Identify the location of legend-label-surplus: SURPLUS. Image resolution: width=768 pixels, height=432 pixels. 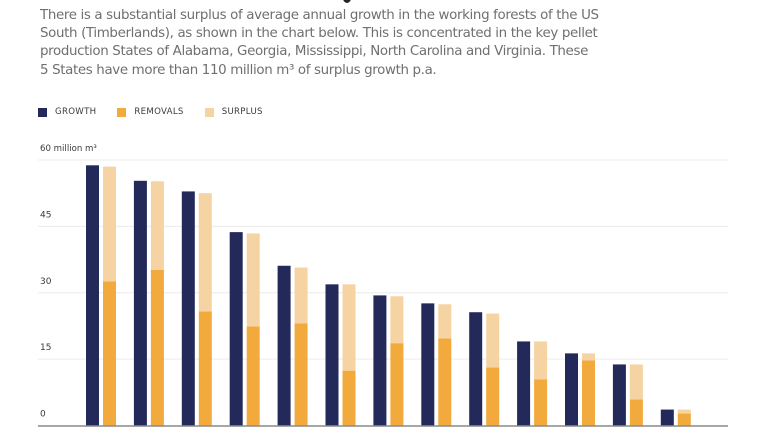
(242, 112).